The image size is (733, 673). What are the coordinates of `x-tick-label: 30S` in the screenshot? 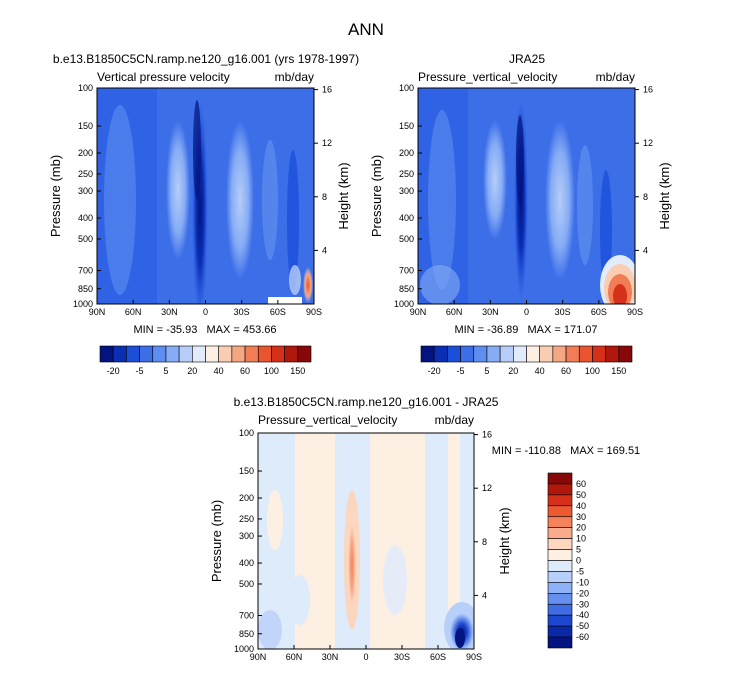 It's located at (402, 657).